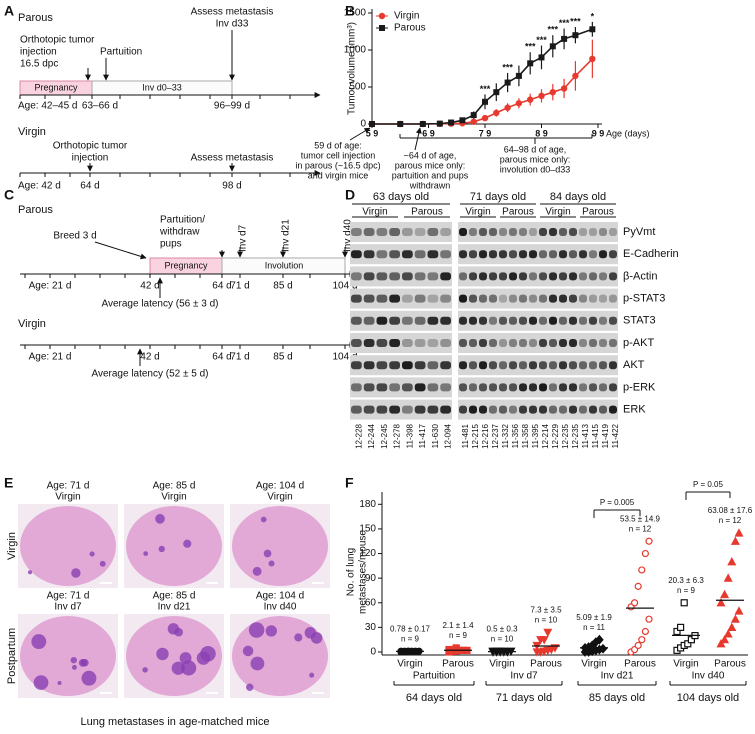 The image size is (755, 734). Describe the element at coordinates (367, 529) in the screenshot. I see `y-tick-label: 150` at that location.